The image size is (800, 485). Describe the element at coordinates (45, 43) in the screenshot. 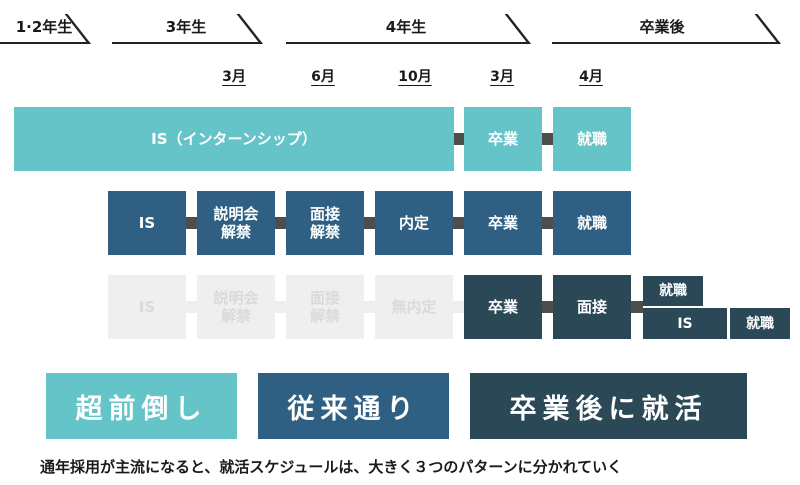

I see `phase-year12-line` at that location.